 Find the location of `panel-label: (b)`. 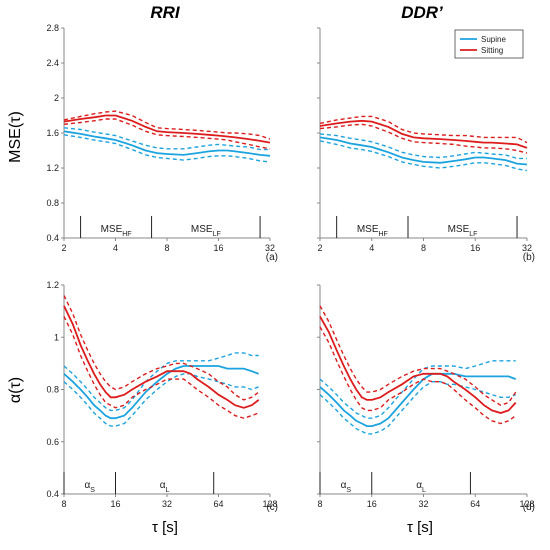

panel-label: (b) is located at coordinates (529, 257).